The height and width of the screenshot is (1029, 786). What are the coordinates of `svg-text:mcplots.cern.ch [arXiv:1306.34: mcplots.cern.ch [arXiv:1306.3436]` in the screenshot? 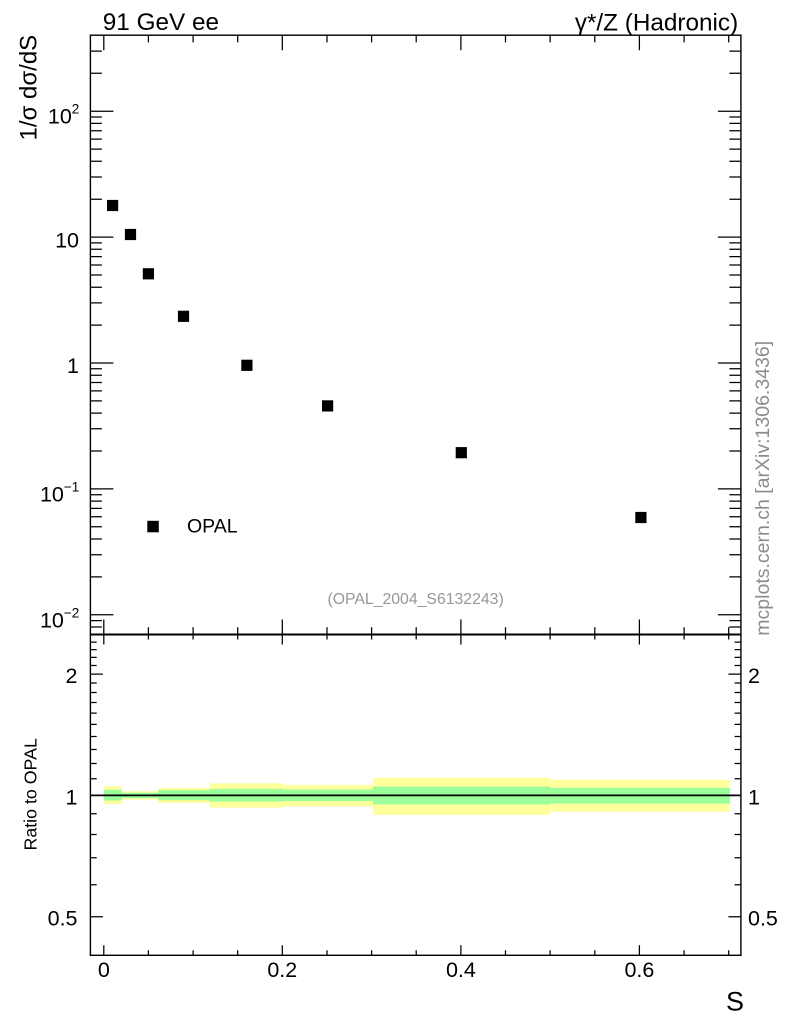 It's located at (763, 488).